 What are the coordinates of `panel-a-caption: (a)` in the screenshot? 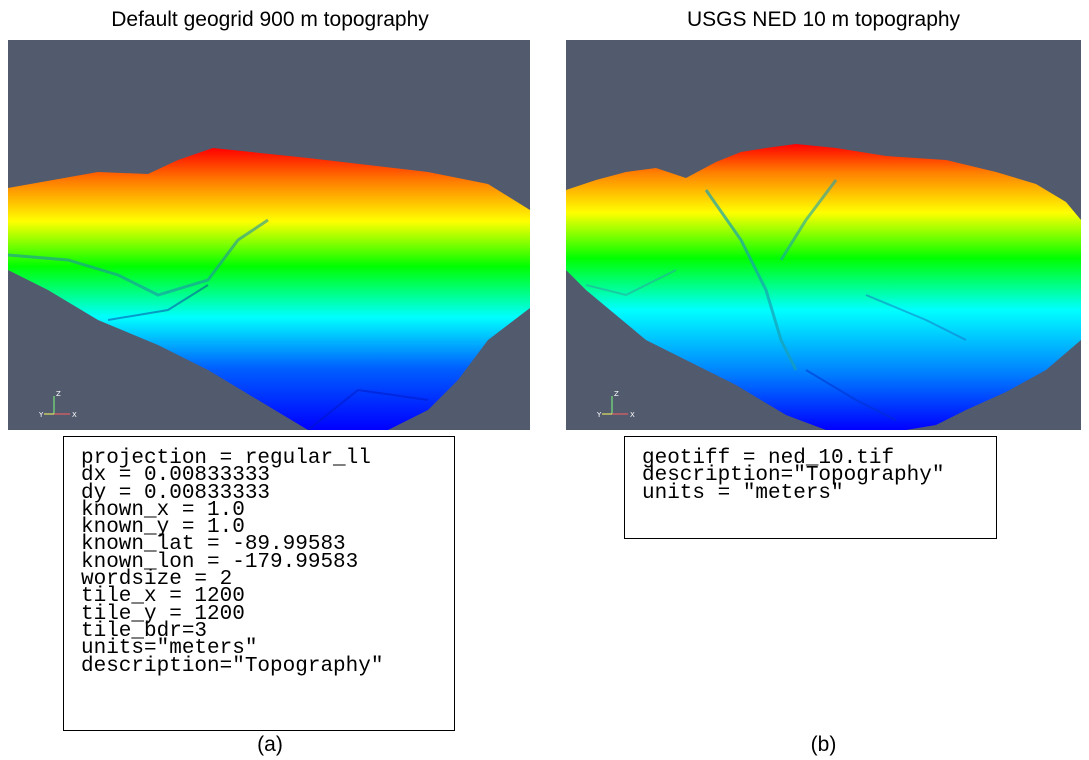 It's located at (270, 744).